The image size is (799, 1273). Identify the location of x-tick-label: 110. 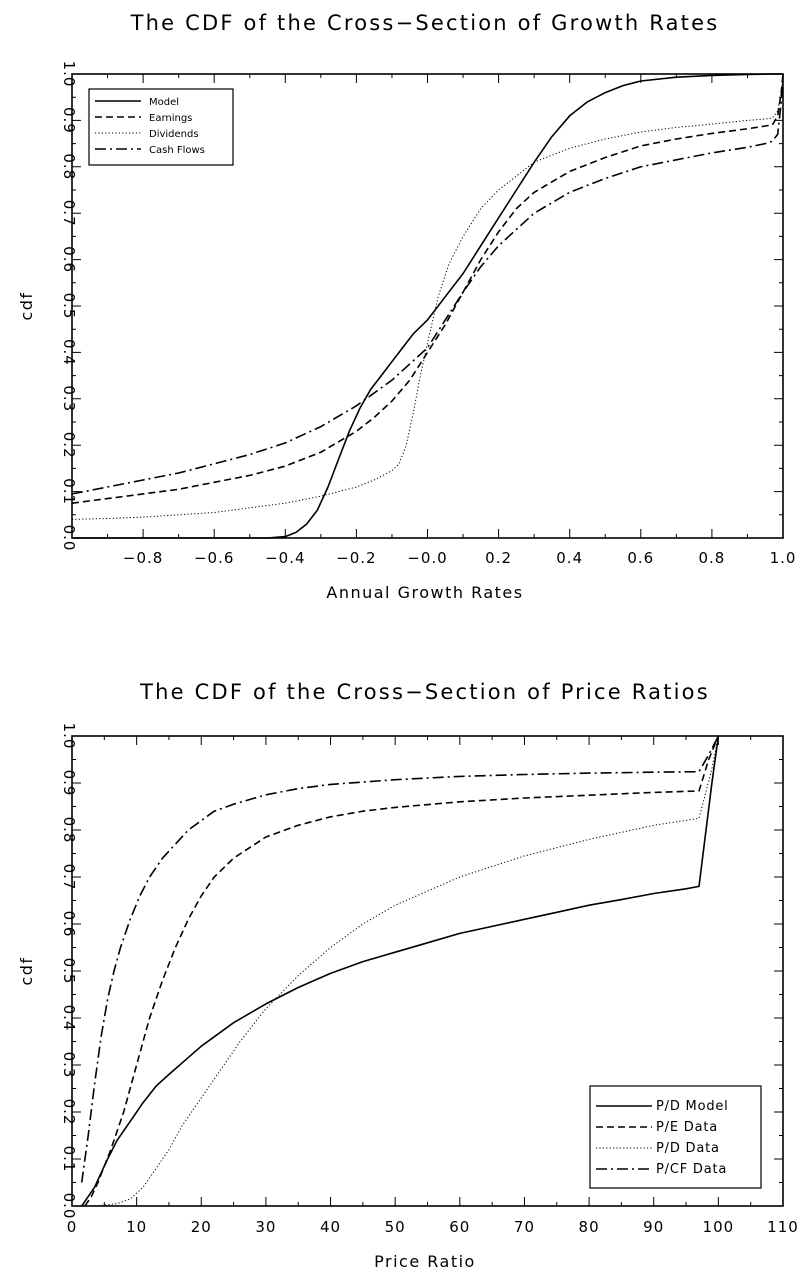
(783, 1227).